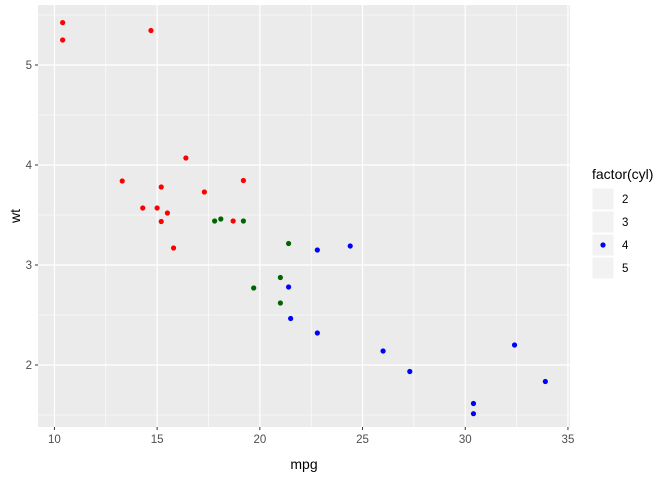 The height and width of the screenshot is (480, 672). I want to click on y-tick-label: 2, so click(29, 366).